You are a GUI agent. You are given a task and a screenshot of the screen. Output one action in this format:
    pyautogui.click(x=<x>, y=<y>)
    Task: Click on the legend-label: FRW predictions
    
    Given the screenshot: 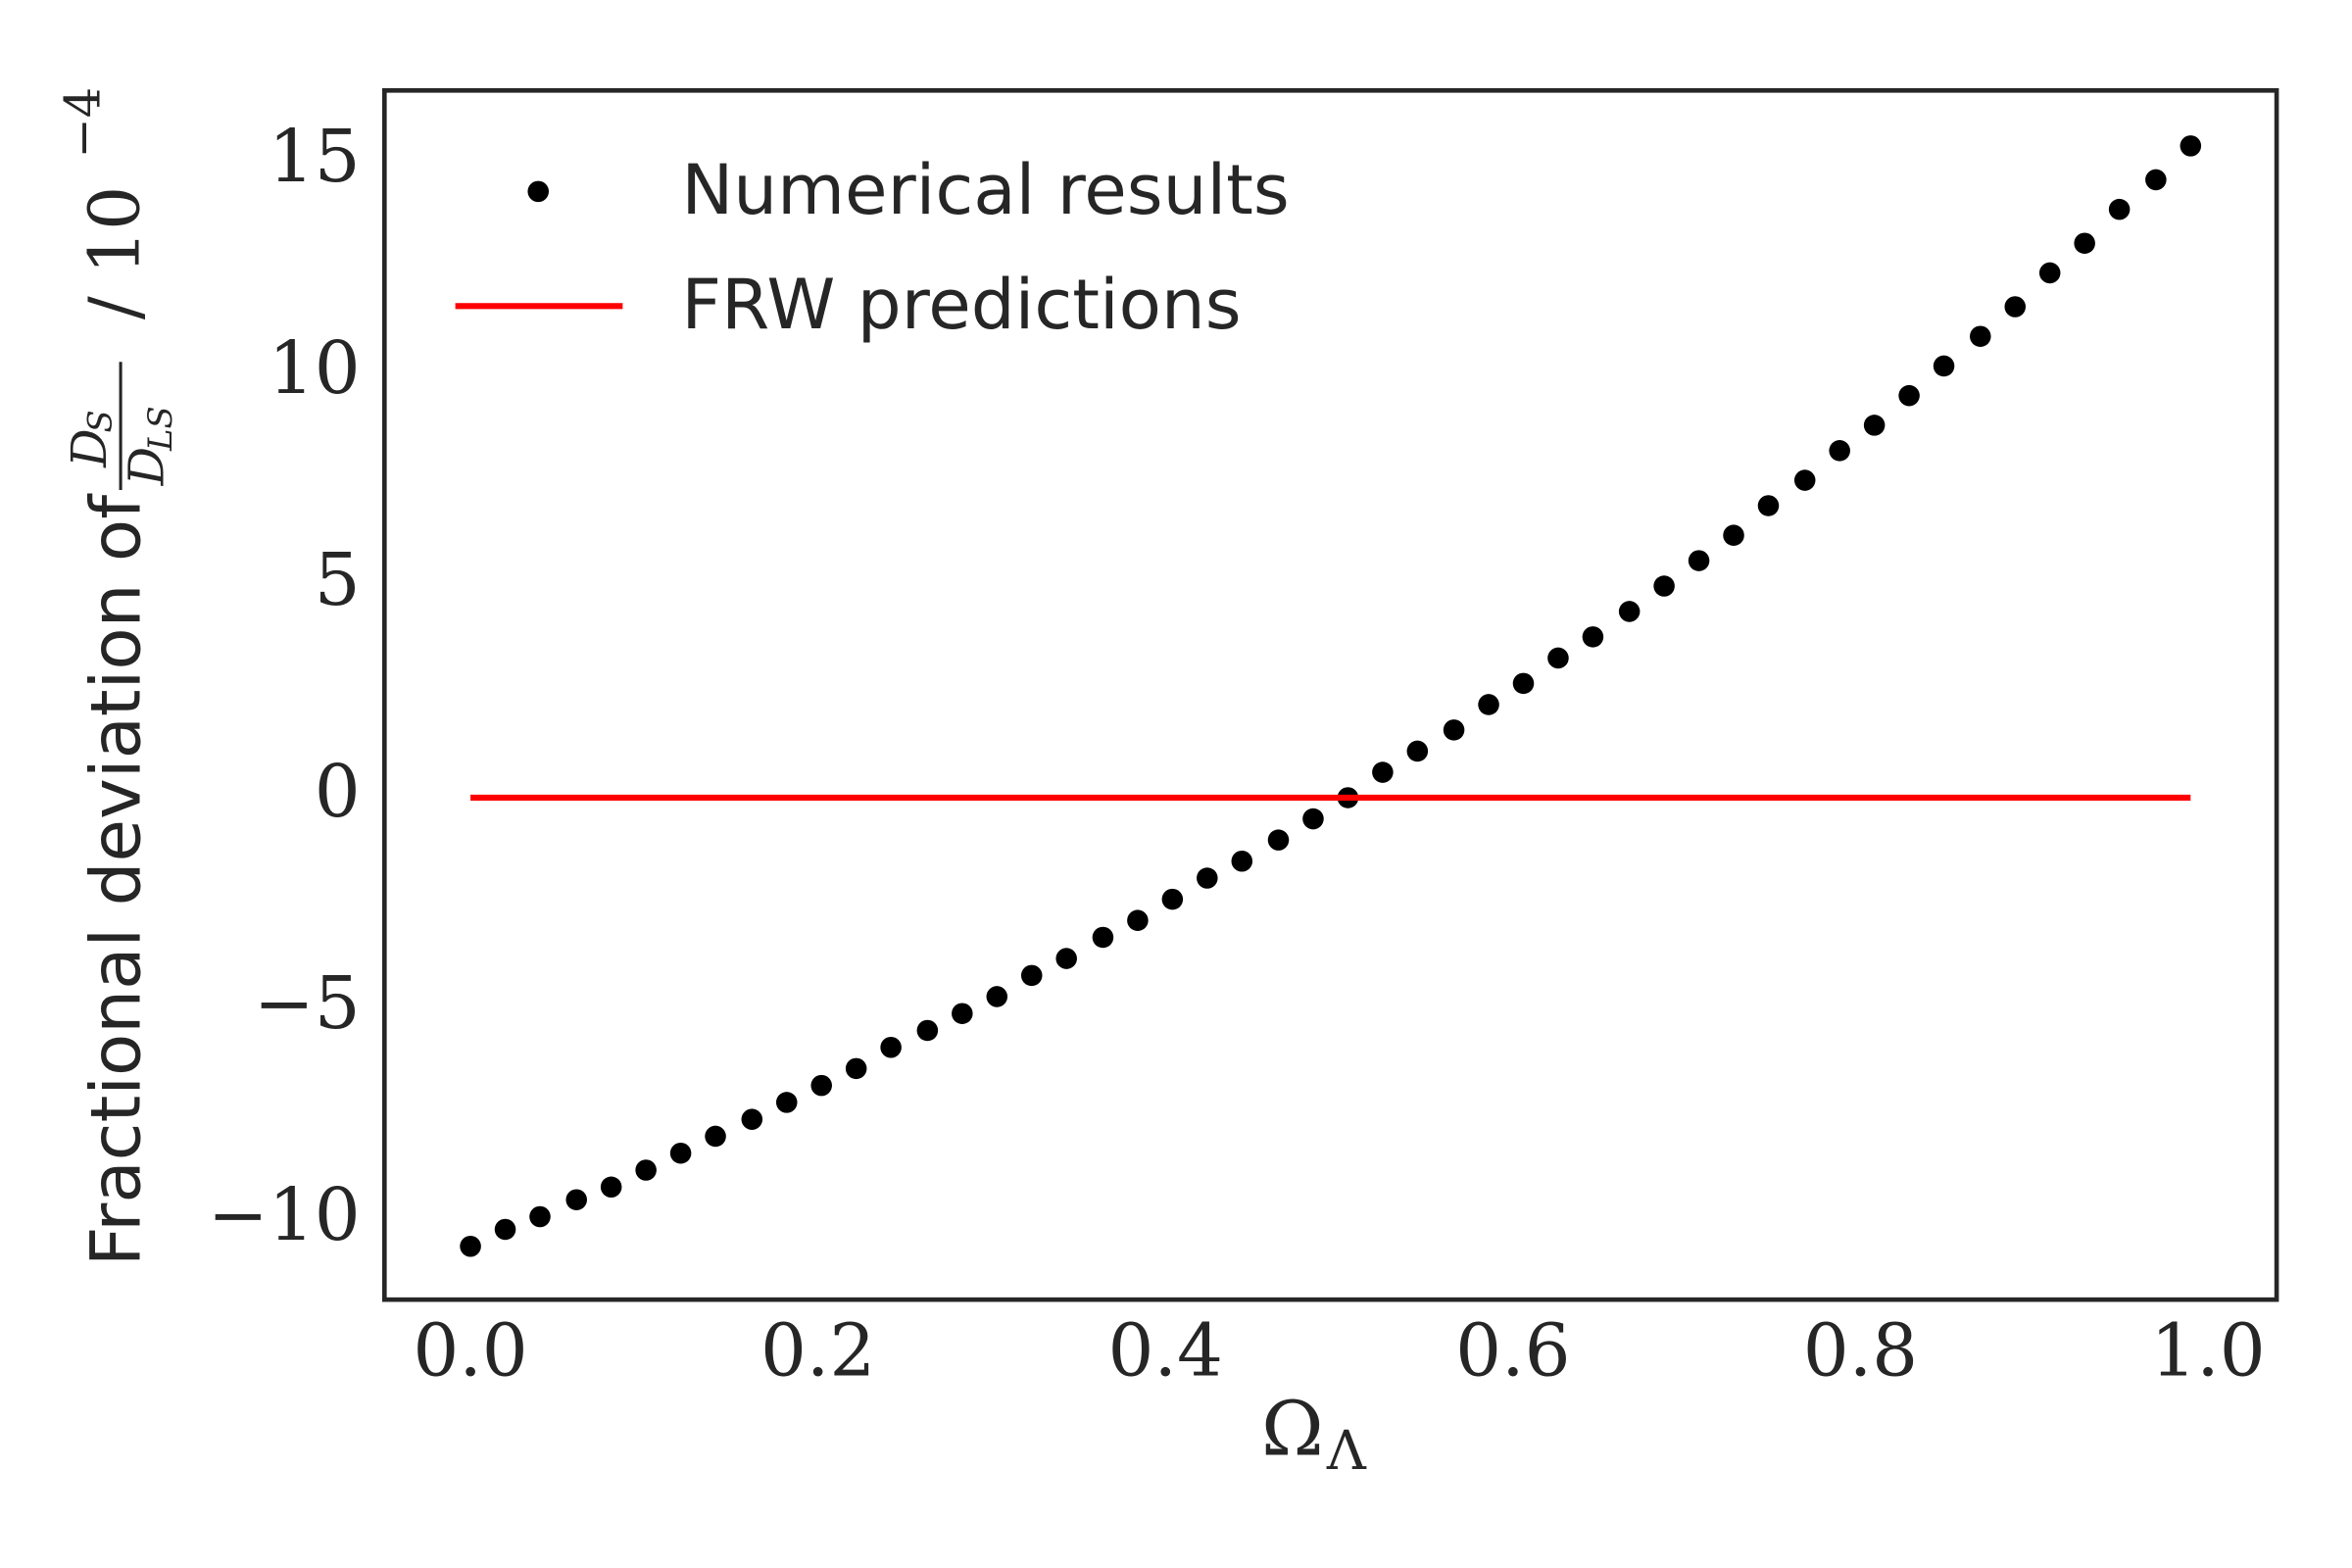 What is the action you would take?
    pyautogui.click(x=961, y=304)
    